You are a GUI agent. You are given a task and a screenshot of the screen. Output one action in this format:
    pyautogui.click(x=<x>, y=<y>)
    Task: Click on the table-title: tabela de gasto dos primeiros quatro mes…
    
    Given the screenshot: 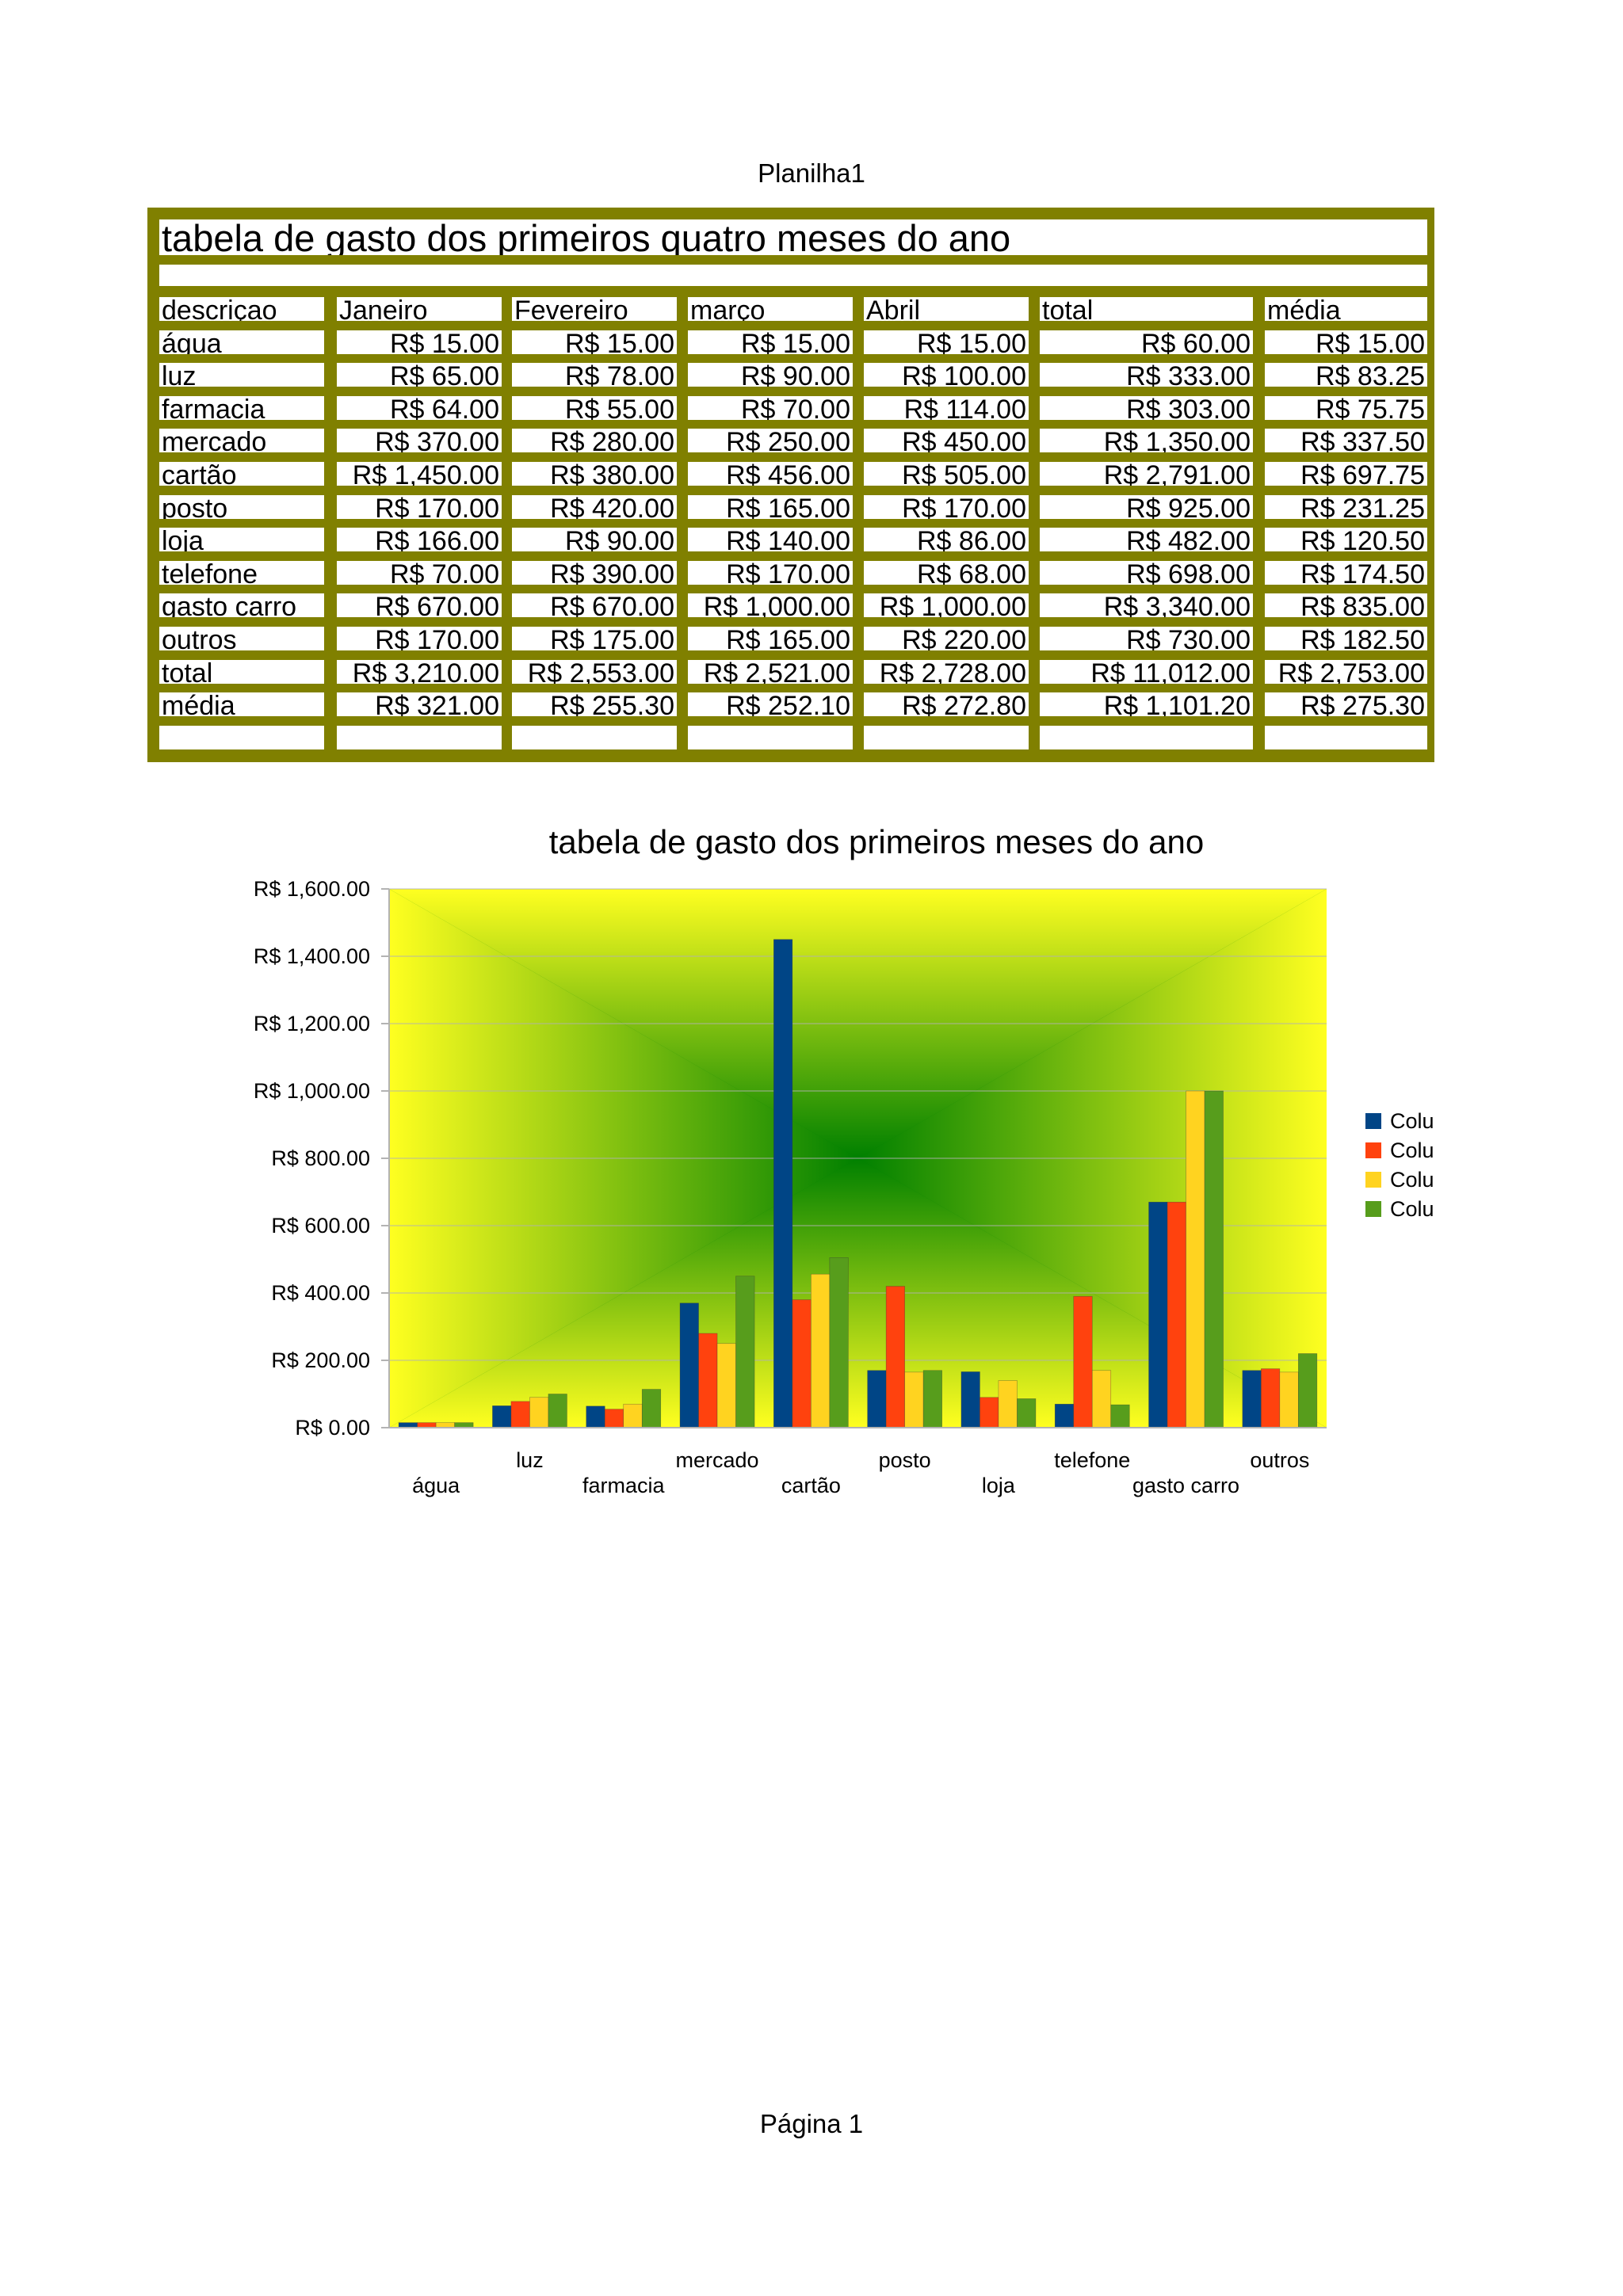 What is the action you would take?
    pyautogui.click(x=793, y=237)
    